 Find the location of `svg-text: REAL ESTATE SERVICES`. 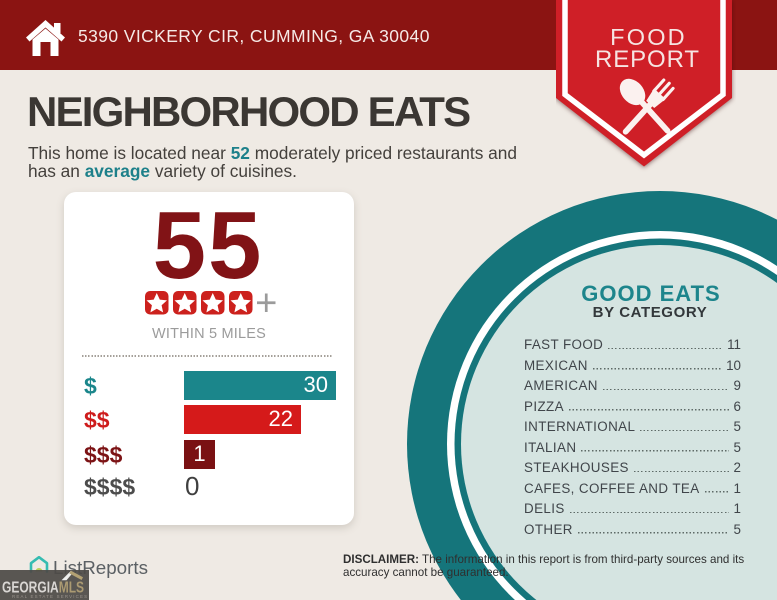

svg-text: REAL ESTATE SERVICES is located at coordinates (50, 596).